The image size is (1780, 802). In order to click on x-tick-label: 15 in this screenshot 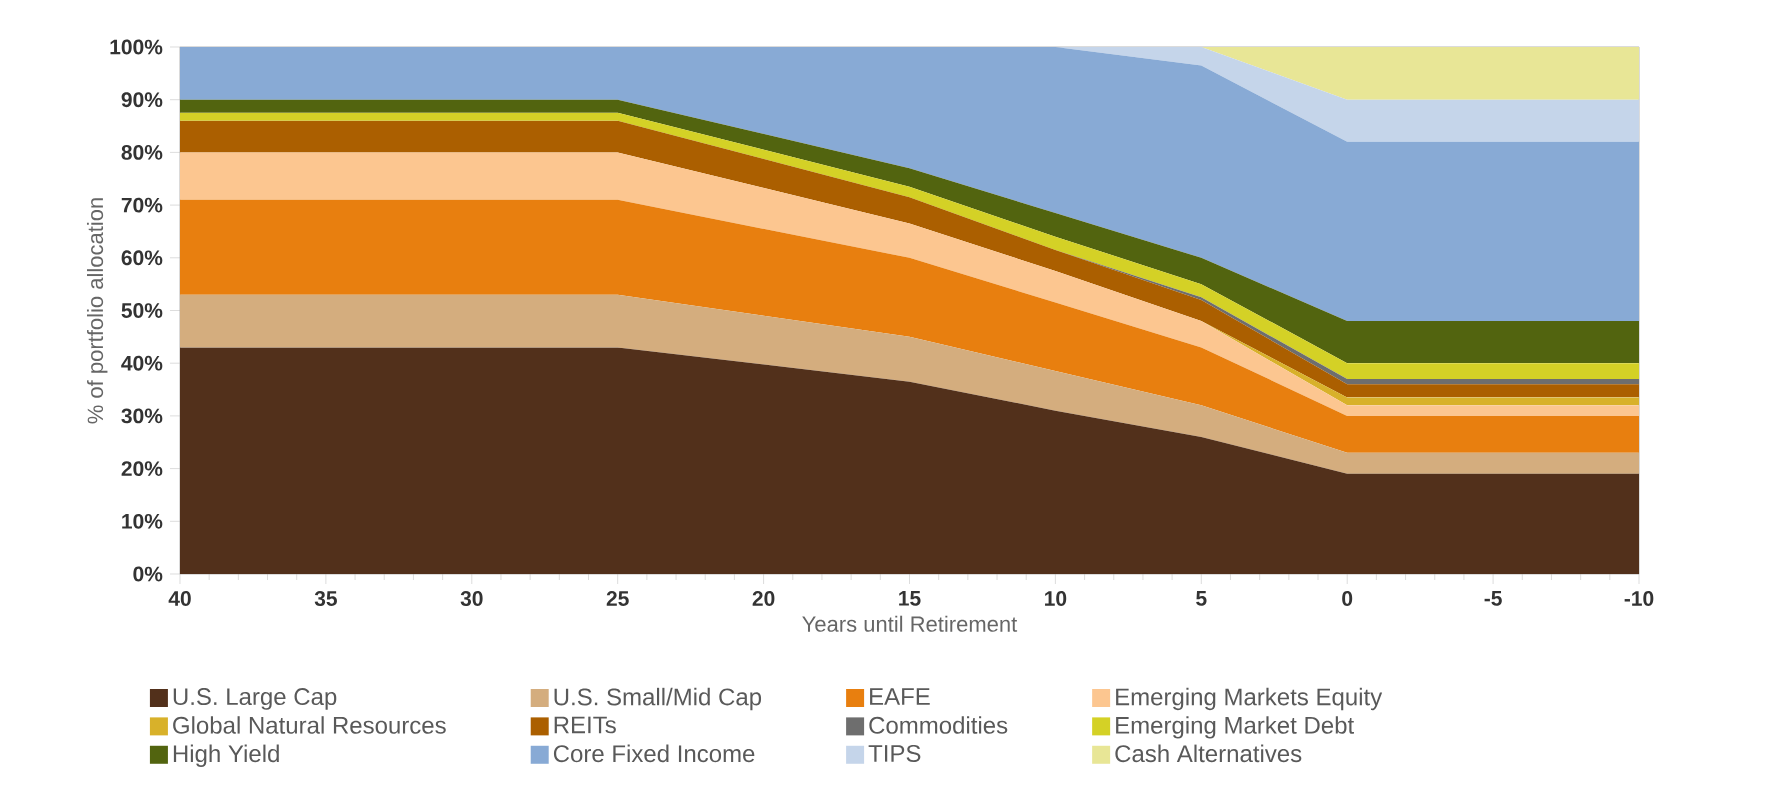, I will do `click(910, 598)`.